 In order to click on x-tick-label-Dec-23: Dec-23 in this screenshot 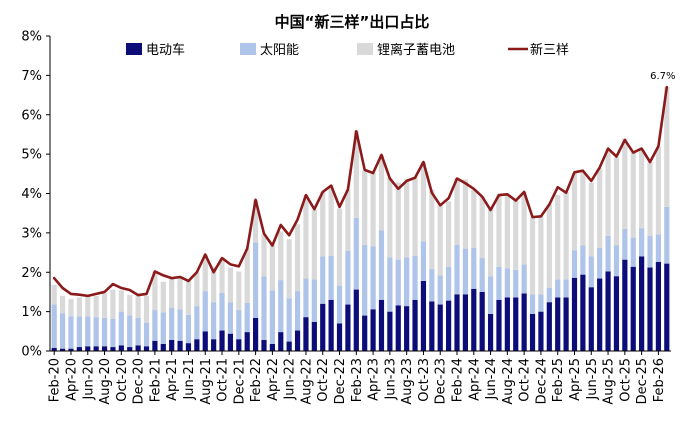, I will do `click(441, 381)`.